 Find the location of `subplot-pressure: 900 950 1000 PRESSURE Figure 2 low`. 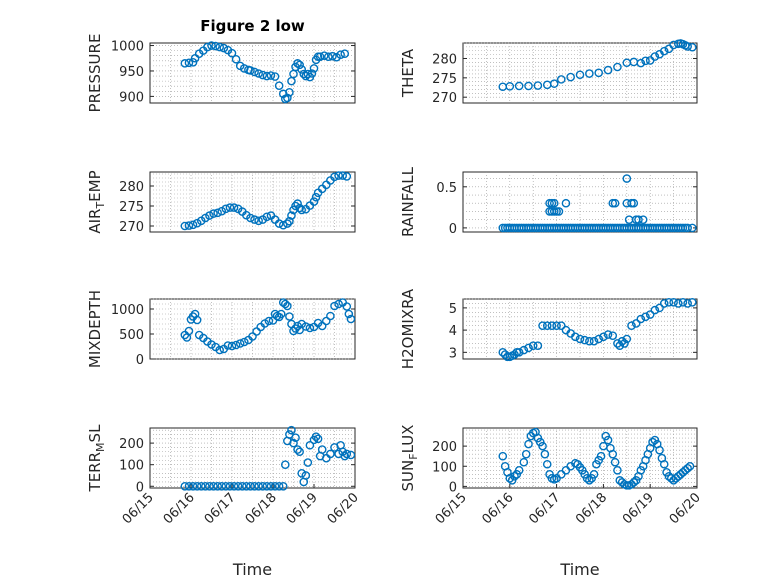

subplot-pressure: 900 950 1000 PRESSURE Figure 2 low is located at coordinates (221, 64).